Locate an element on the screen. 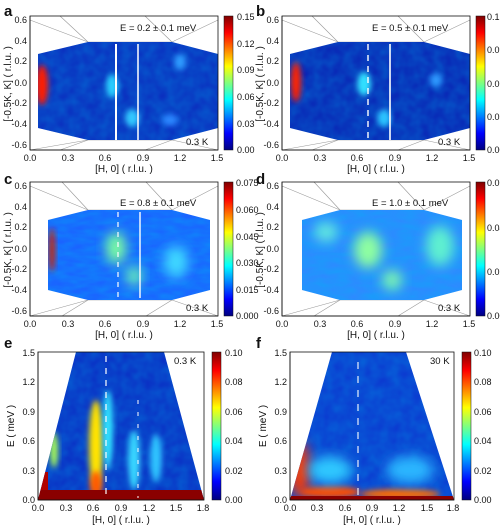 The width and height of the screenshot is (500, 532). panel-d-ytick-2: 0.2 is located at coordinates (272, 227).